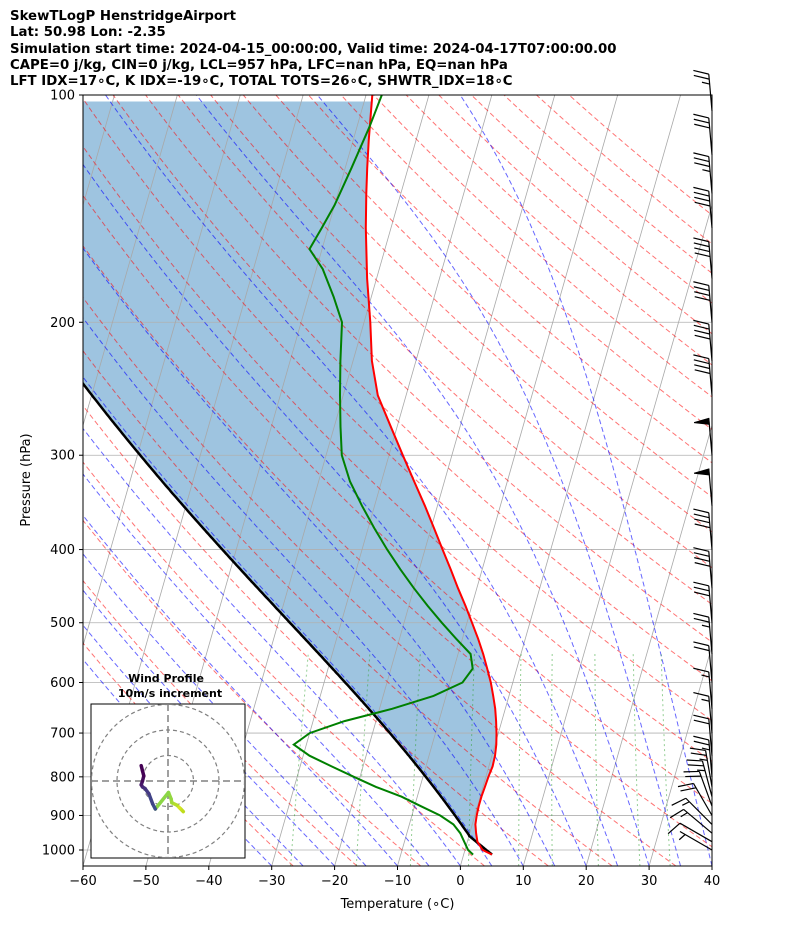 This screenshot has height=937, width=794. What do you see at coordinates (712, 881) in the screenshot?
I see `x-tick-label: 40` at bounding box center [712, 881].